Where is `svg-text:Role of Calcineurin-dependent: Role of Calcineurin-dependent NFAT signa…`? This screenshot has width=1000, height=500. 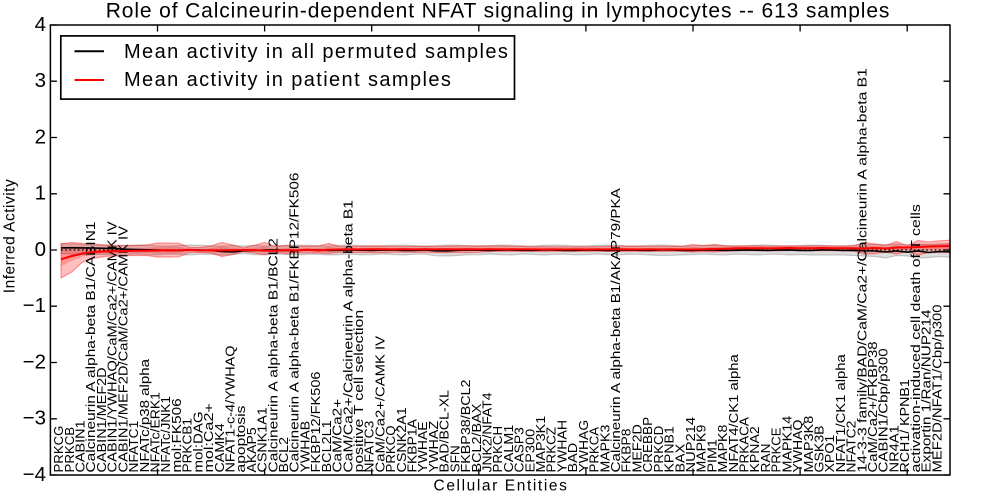
svg-text:Role of Calcineurin-dependent: Role of Calcineurin-dependent NFAT signa… is located at coordinates (498, 11).